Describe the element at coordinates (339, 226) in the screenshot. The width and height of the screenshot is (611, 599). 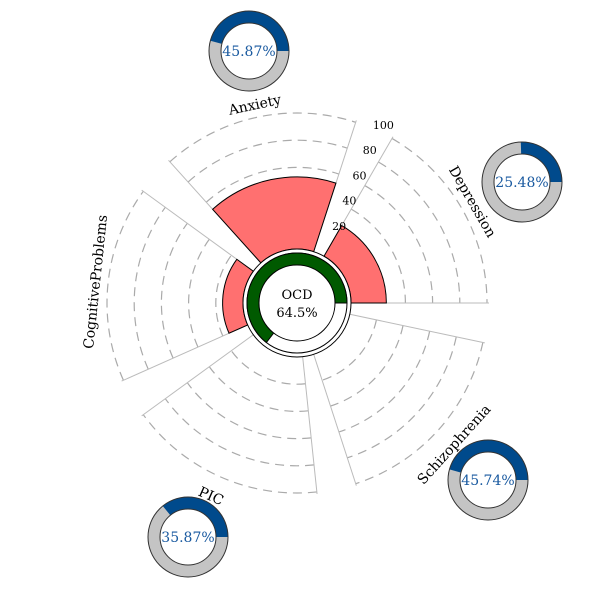
I see `tick-label: 20` at that location.